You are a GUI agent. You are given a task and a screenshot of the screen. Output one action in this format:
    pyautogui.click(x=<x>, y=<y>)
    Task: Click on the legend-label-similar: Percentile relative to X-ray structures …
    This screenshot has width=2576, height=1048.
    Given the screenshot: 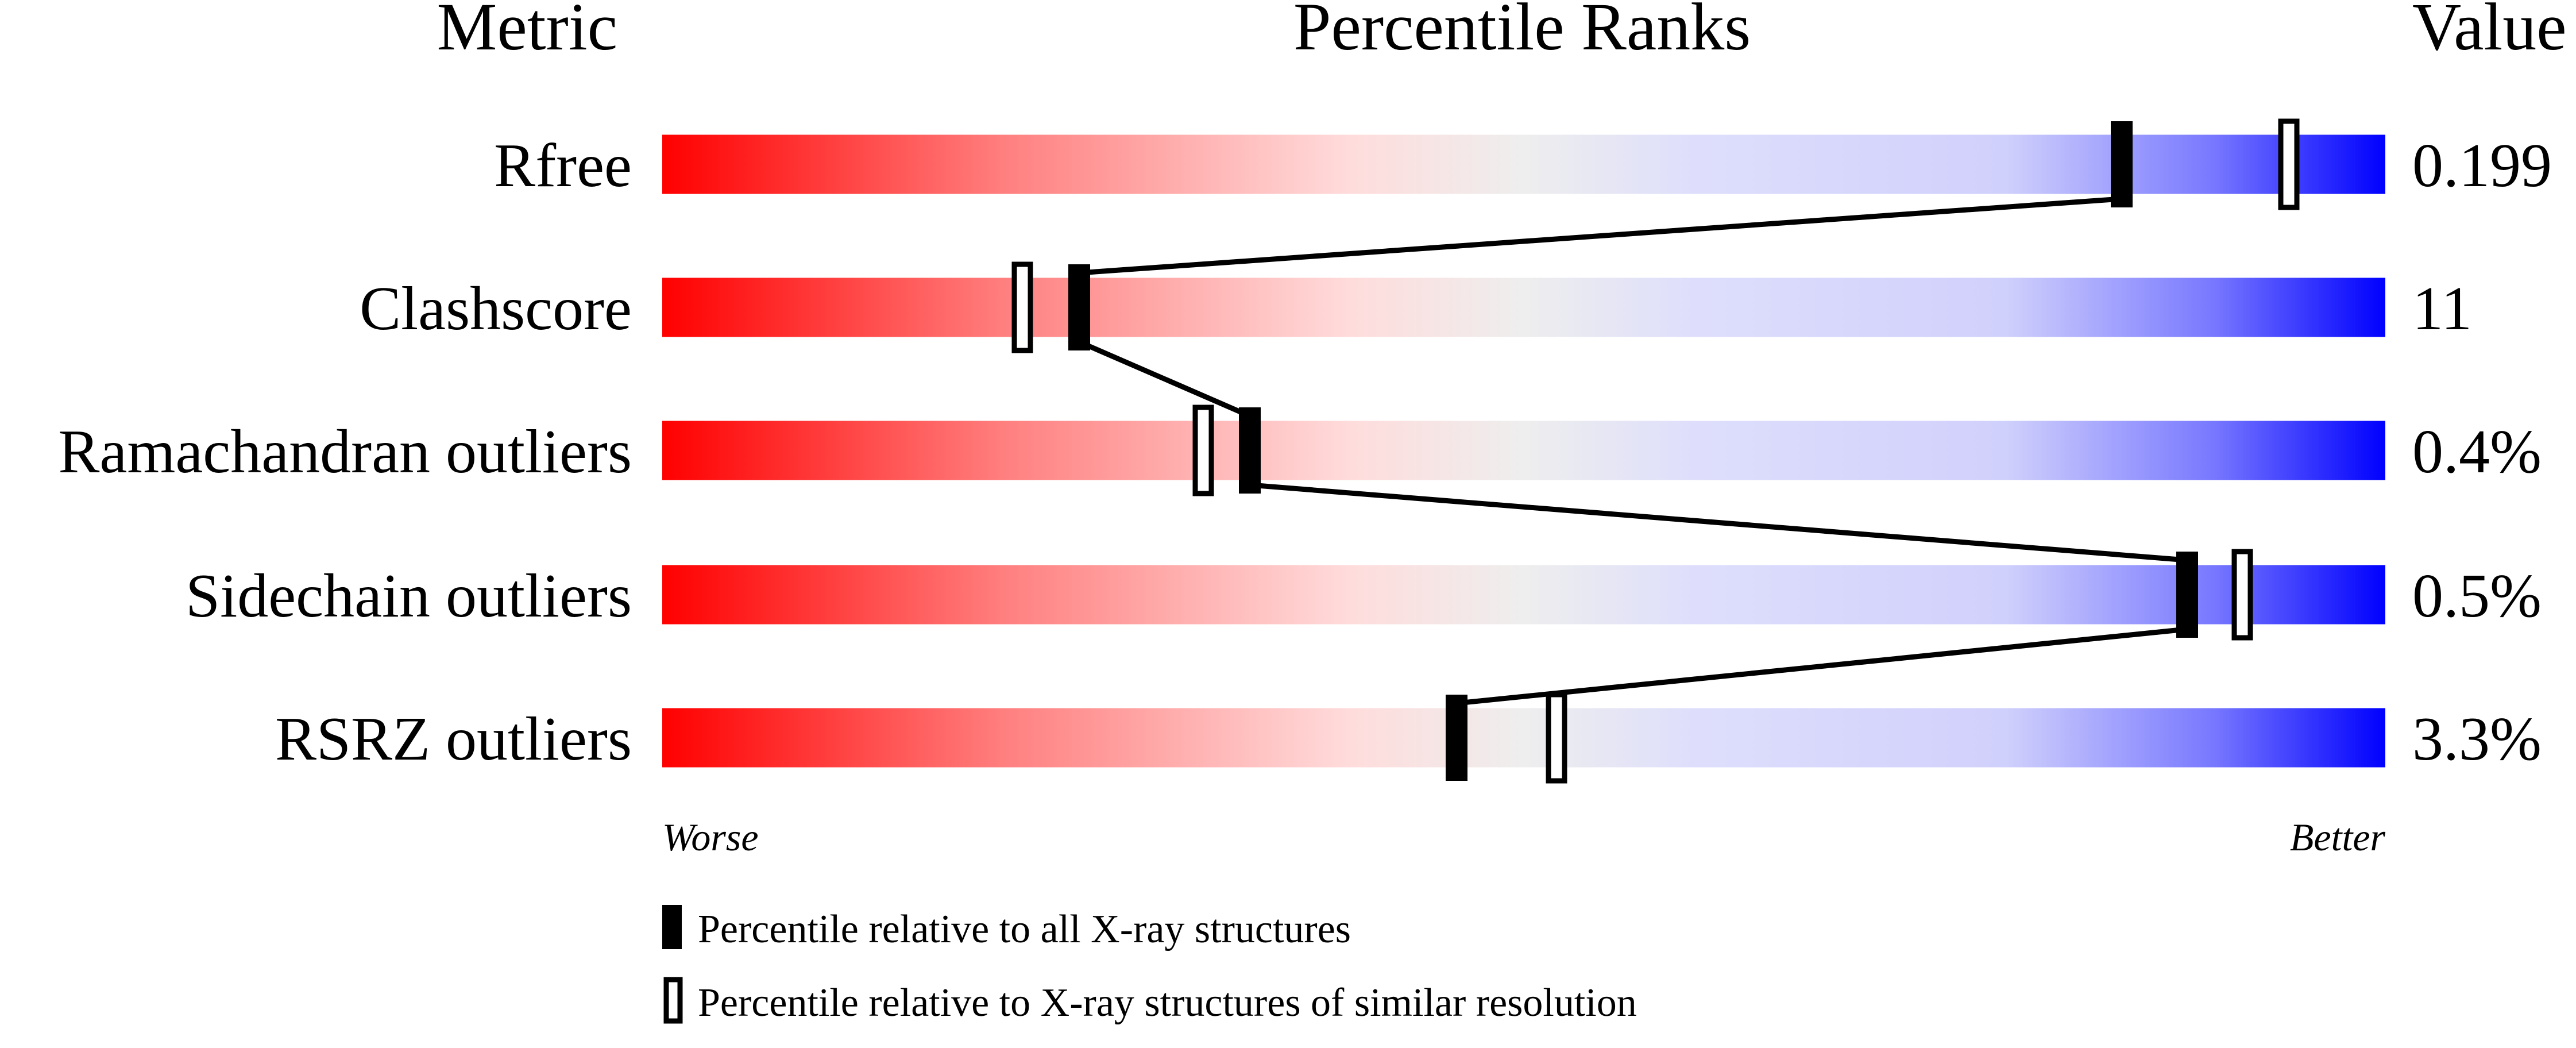 What is the action you would take?
    pyautogui.click(x=1167, y=1003)
    